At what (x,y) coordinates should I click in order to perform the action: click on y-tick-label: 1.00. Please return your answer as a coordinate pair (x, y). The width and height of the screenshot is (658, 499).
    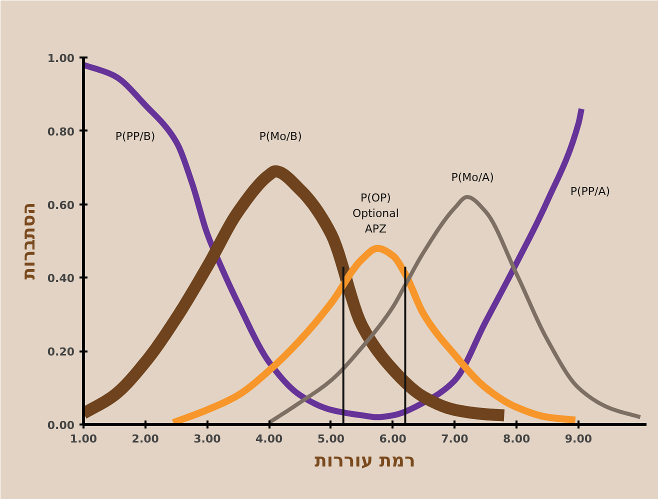
    Looking at the image, I should click on (61, 58).